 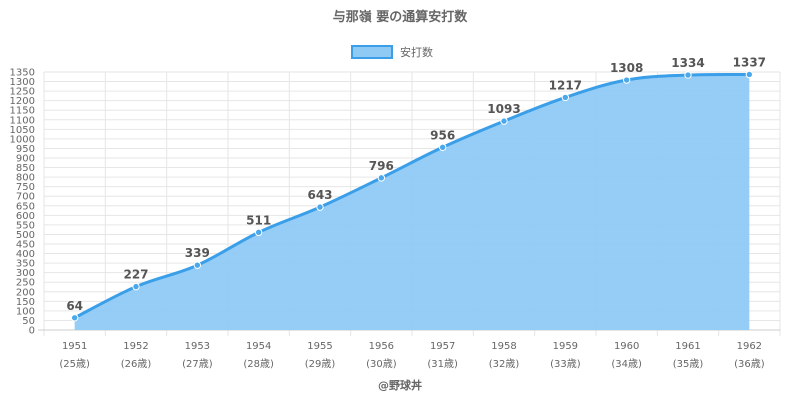 What do you see at coordinates (400, 385) in the screenshot?
I see `credit-label: @野球丼` at bounding box center [400, 385].